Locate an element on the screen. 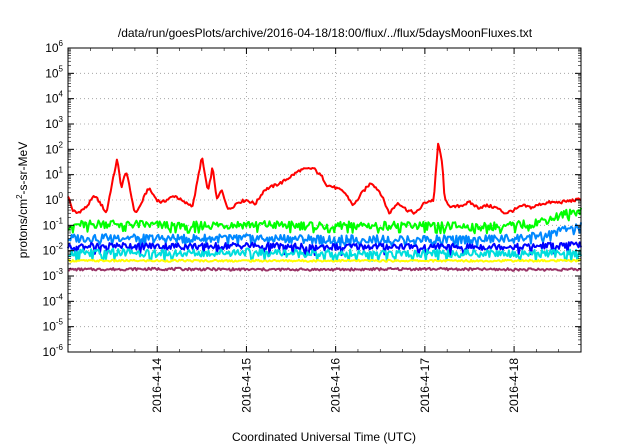  y-tick-label: 10¹ is located at coordinates (54, 174).